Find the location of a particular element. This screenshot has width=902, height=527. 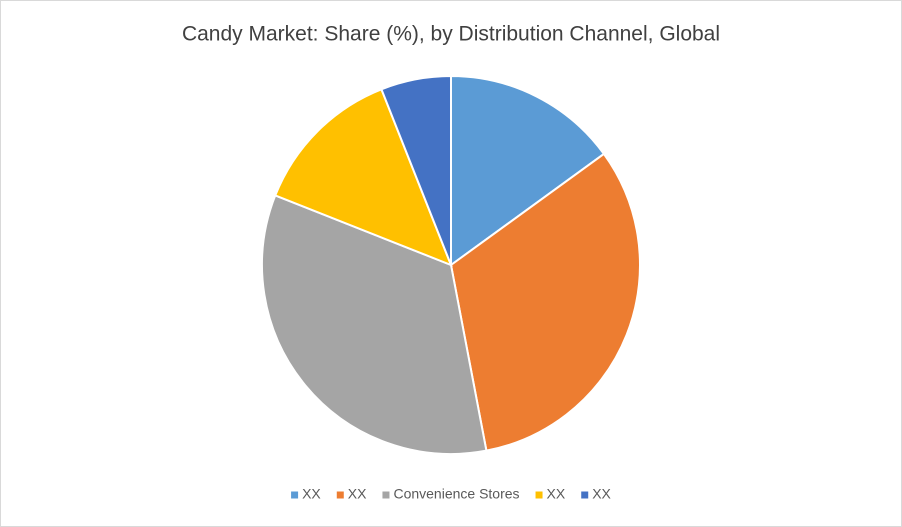

legend-label: Convenience Stores is located at coordinates (456, 494).